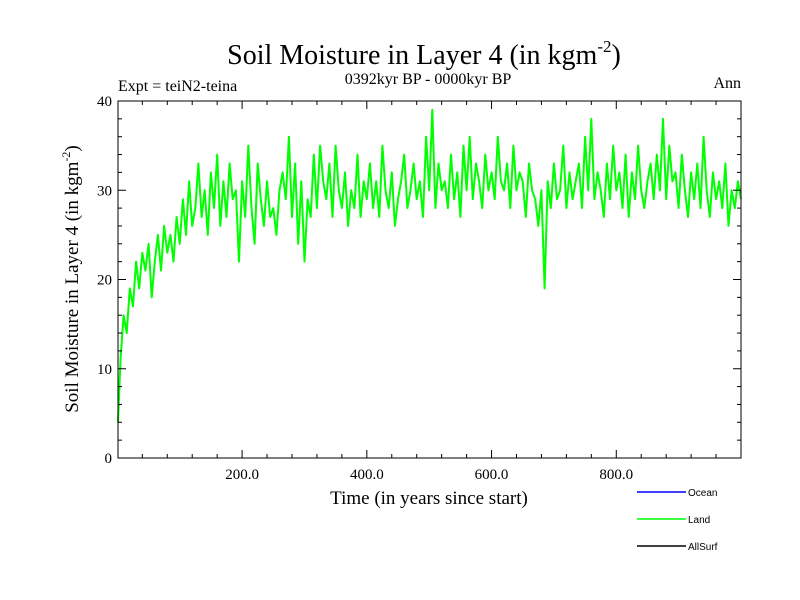 The image size is (800, 600). Describe the element at coordinates (429, 498) in the screenshot. I see `x-axis-label: Time (in years since start)` at that location.